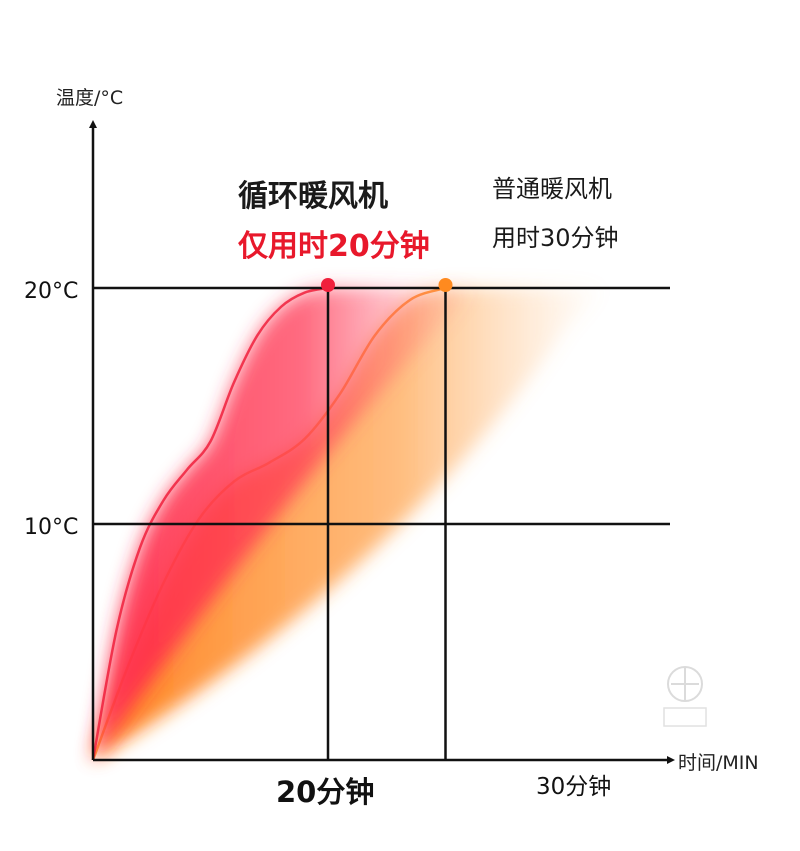  I want to click on endpoint-circulating, so click(328, 285).